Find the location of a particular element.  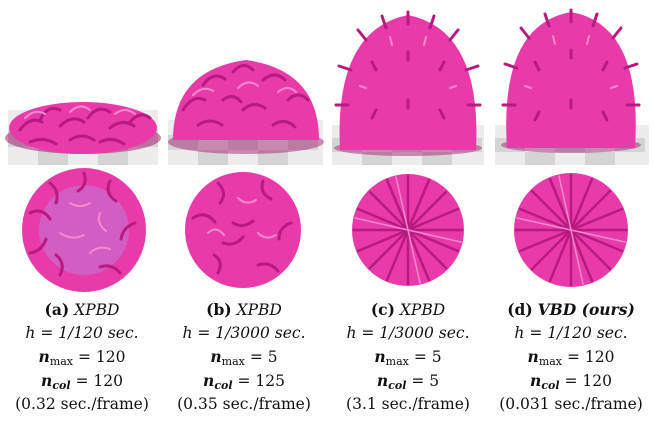

top-view-render-a is located at coordinates (84, 230).